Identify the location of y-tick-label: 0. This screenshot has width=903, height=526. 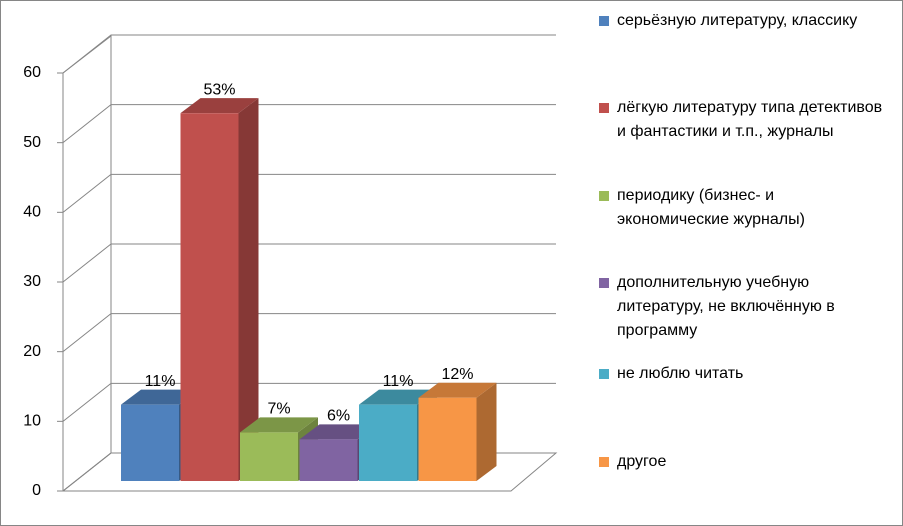
(36, 490).